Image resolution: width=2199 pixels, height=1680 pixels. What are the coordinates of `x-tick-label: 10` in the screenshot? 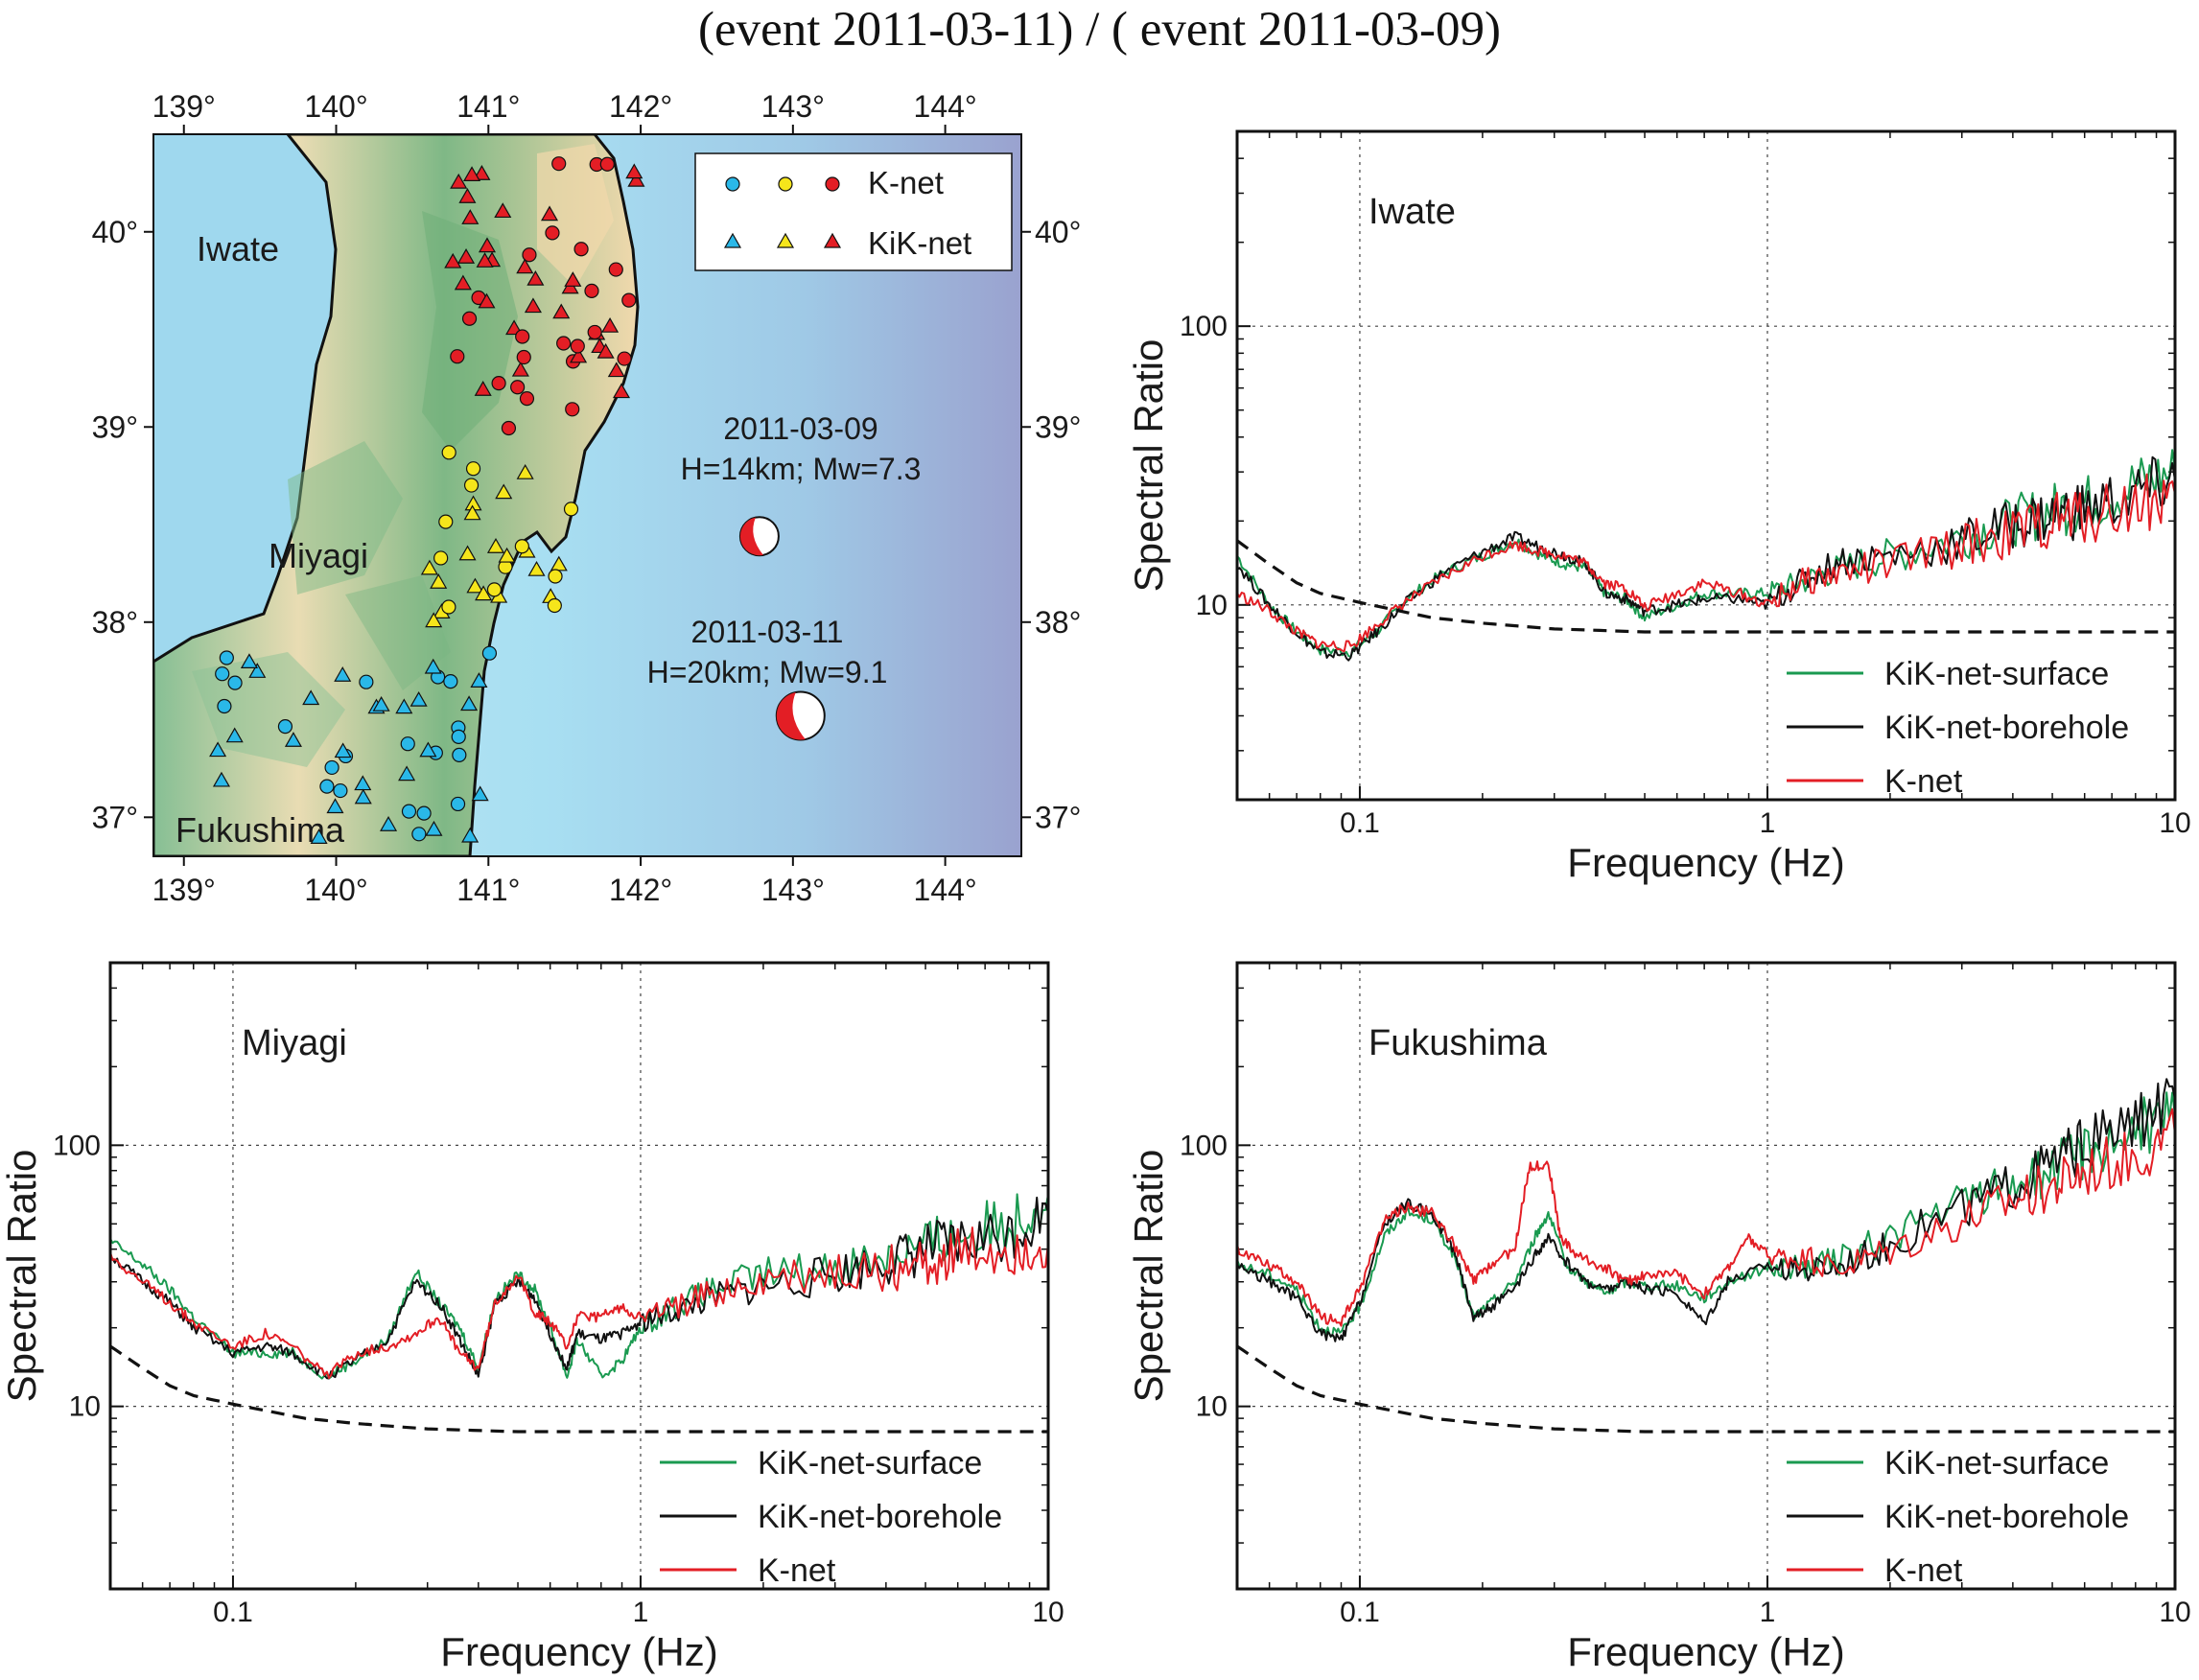 It's located at (2174, 1612).